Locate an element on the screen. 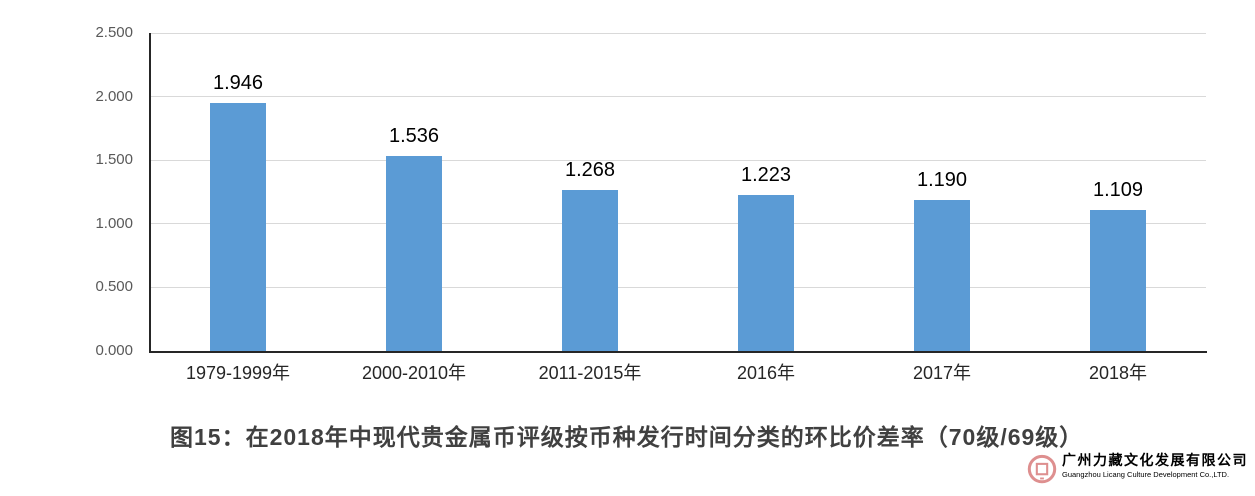 Image resolution: width=1255 pixels, height=496 pixels. y-tick-label: 0.000 is located at coordinates (114, 350).